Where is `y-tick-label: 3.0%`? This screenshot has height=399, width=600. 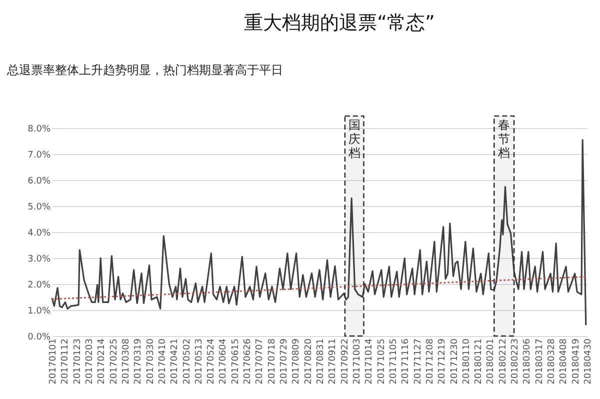
y-tick-label: 3.0% is located at coordinates (39, 259).